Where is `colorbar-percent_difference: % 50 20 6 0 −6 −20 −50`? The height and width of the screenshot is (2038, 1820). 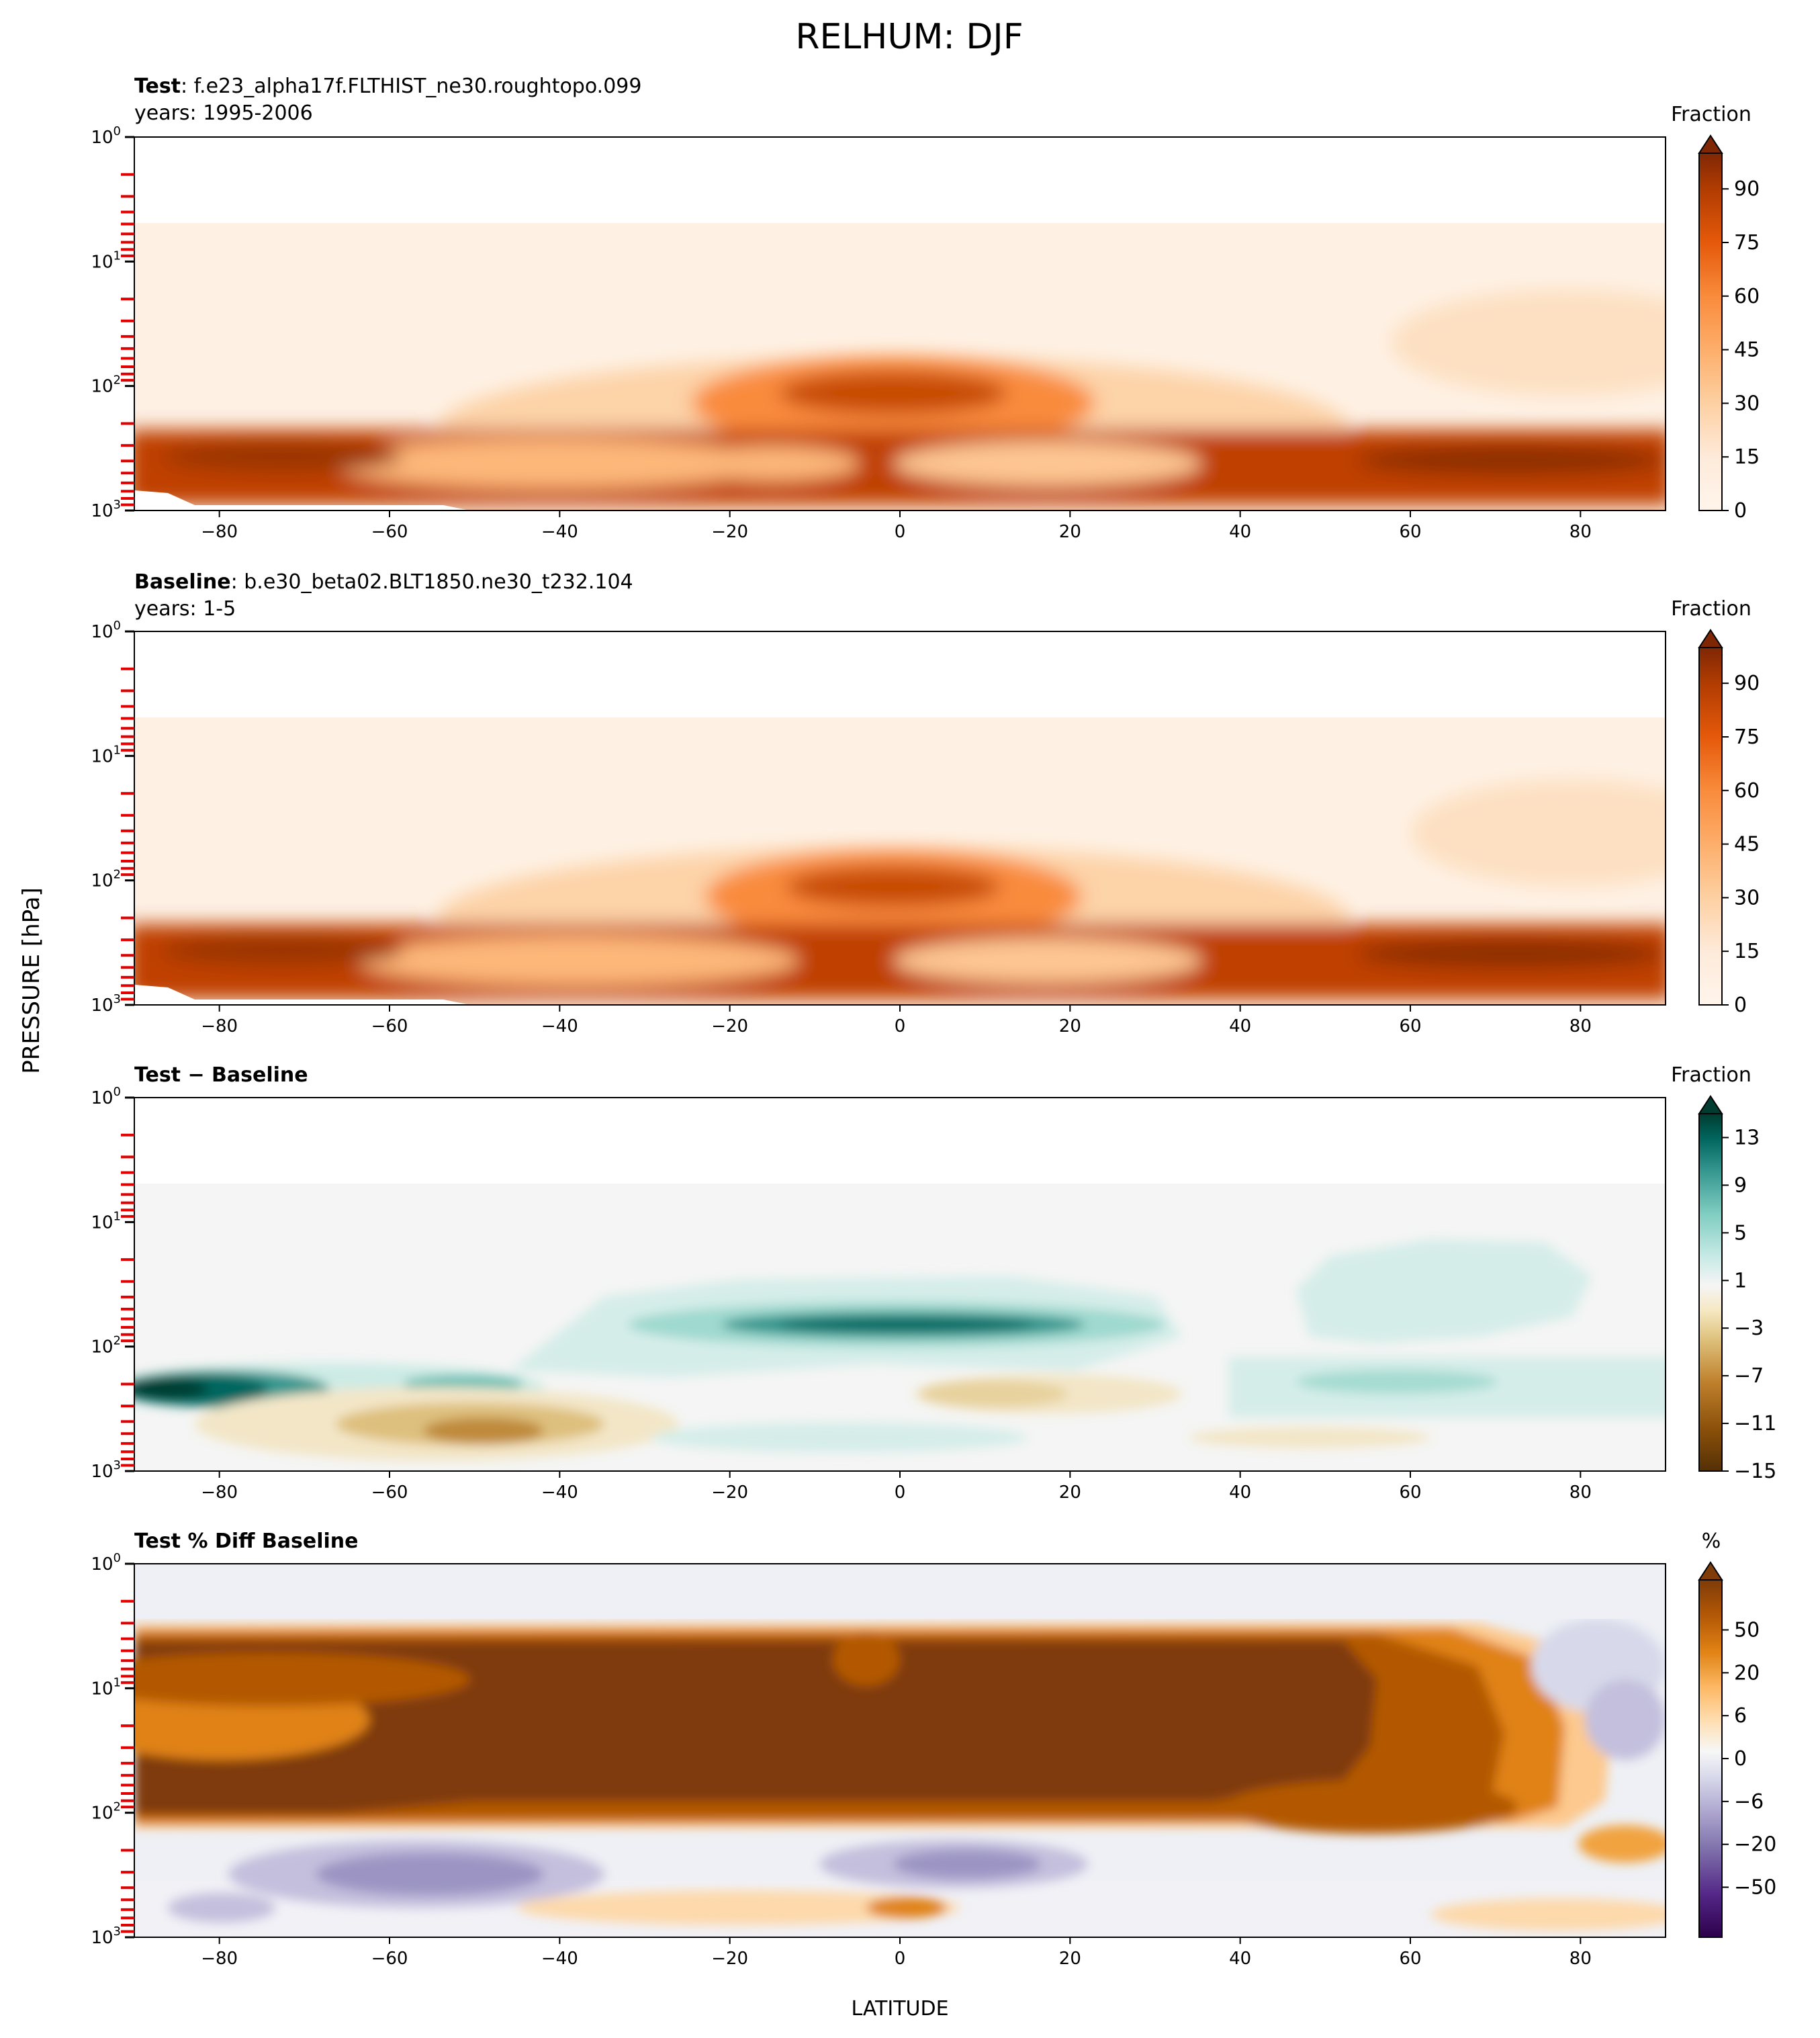 colorbar-percent_difference: % 50 20 6 0 −6 −20 −50 is located at coordinates (1737, 1734).